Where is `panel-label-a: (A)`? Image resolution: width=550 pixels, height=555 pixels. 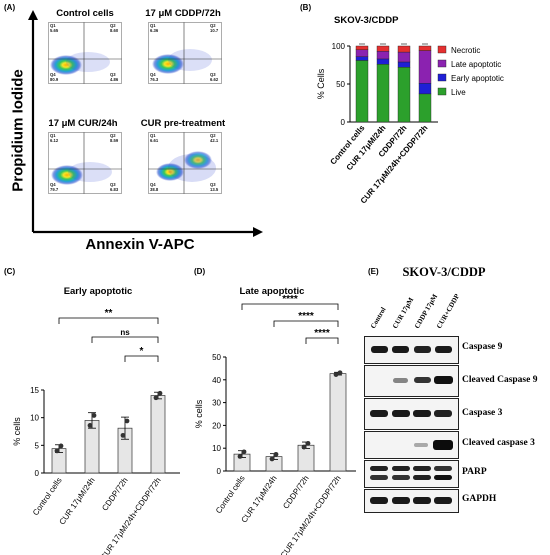 panel-label-a: (A) is located at coordinates (10, 7).